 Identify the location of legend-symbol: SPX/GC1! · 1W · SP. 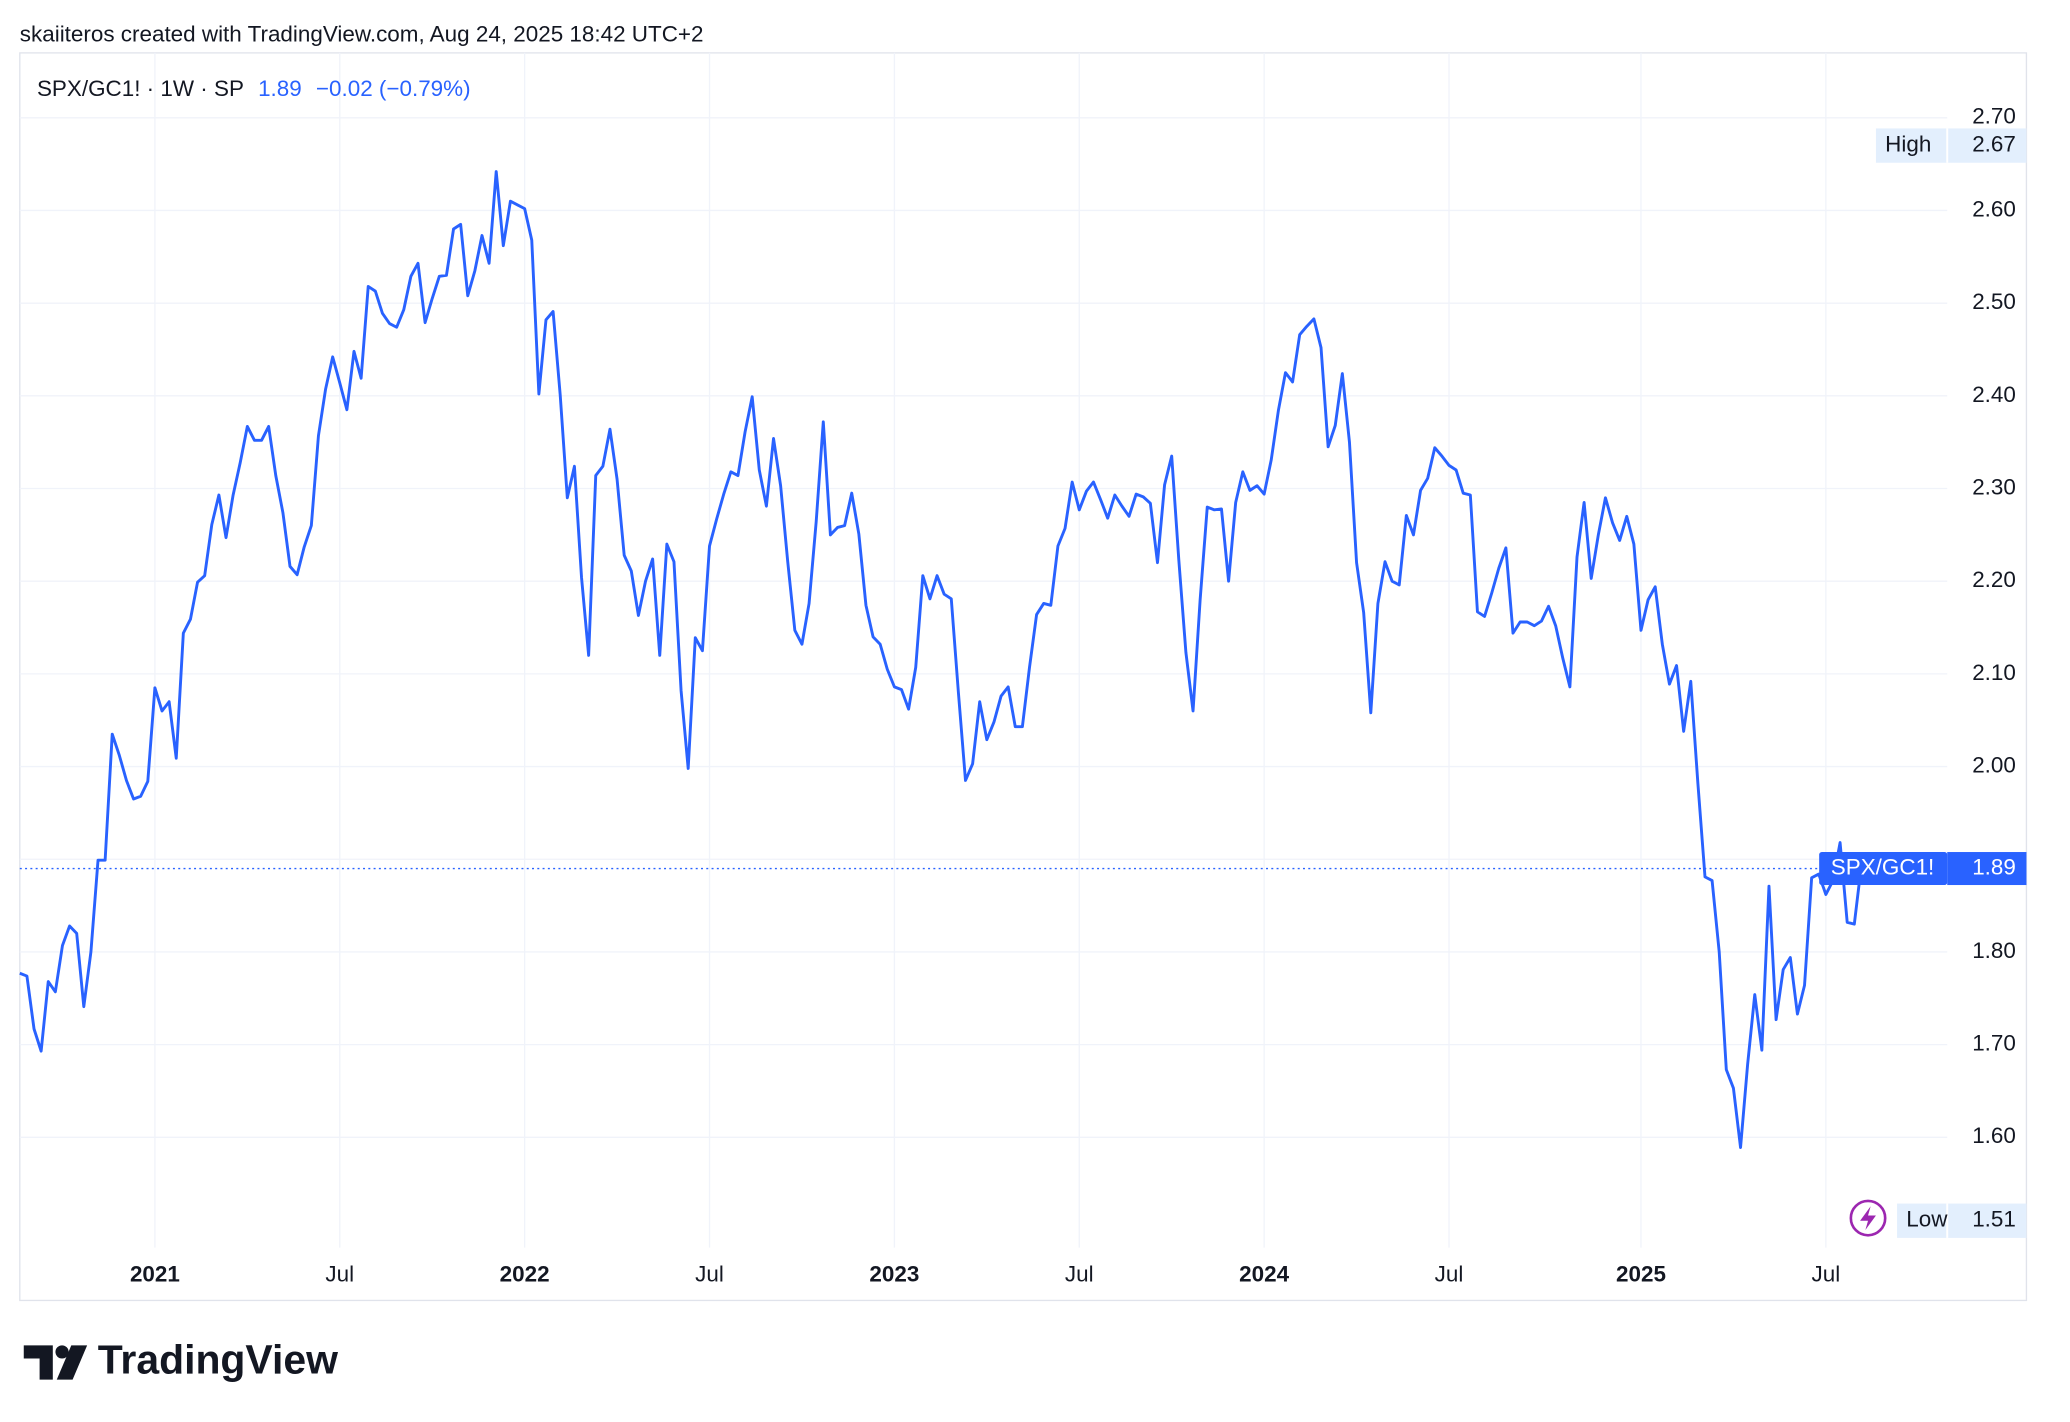
(140, 88).